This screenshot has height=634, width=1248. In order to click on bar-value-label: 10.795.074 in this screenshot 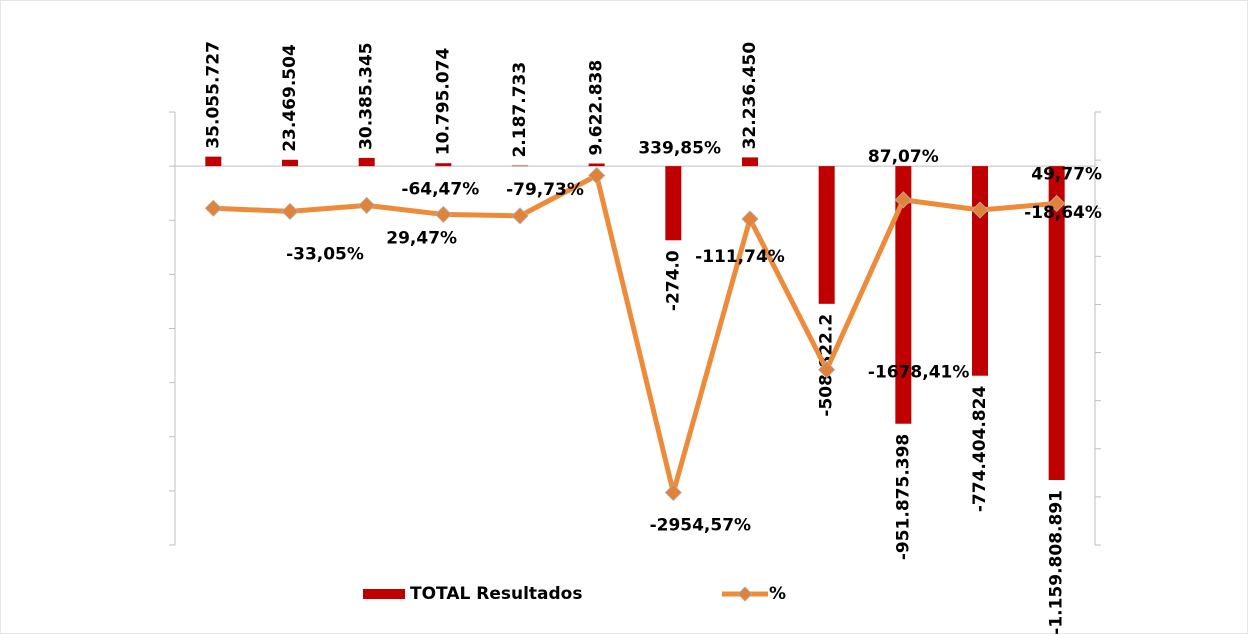, I will do `click(443, 101)`.